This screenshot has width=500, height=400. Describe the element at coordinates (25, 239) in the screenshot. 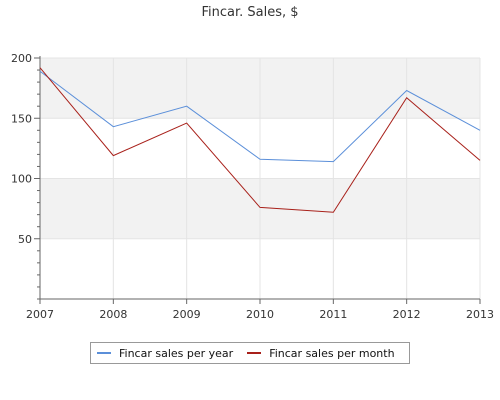

I see `y-tick-label-50: 50` at that location.